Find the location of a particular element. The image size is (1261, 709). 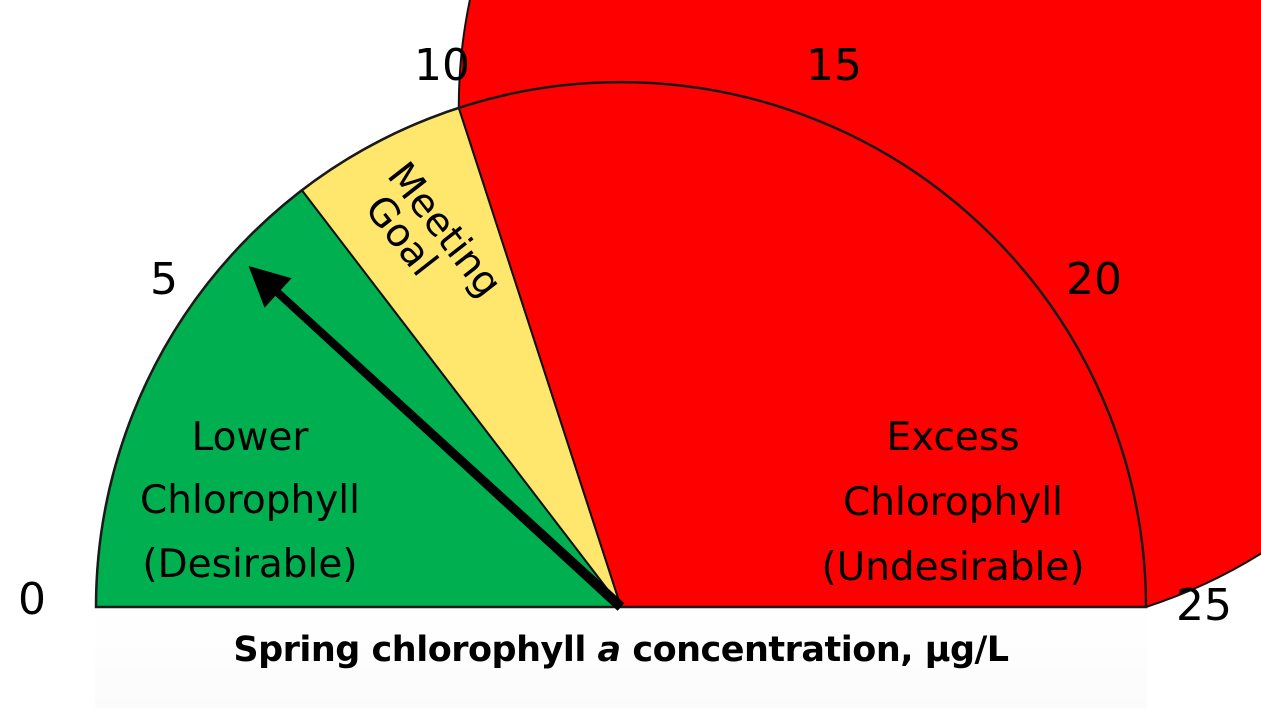

svg-text: (Desirable) is located at coordinates (249, 564).